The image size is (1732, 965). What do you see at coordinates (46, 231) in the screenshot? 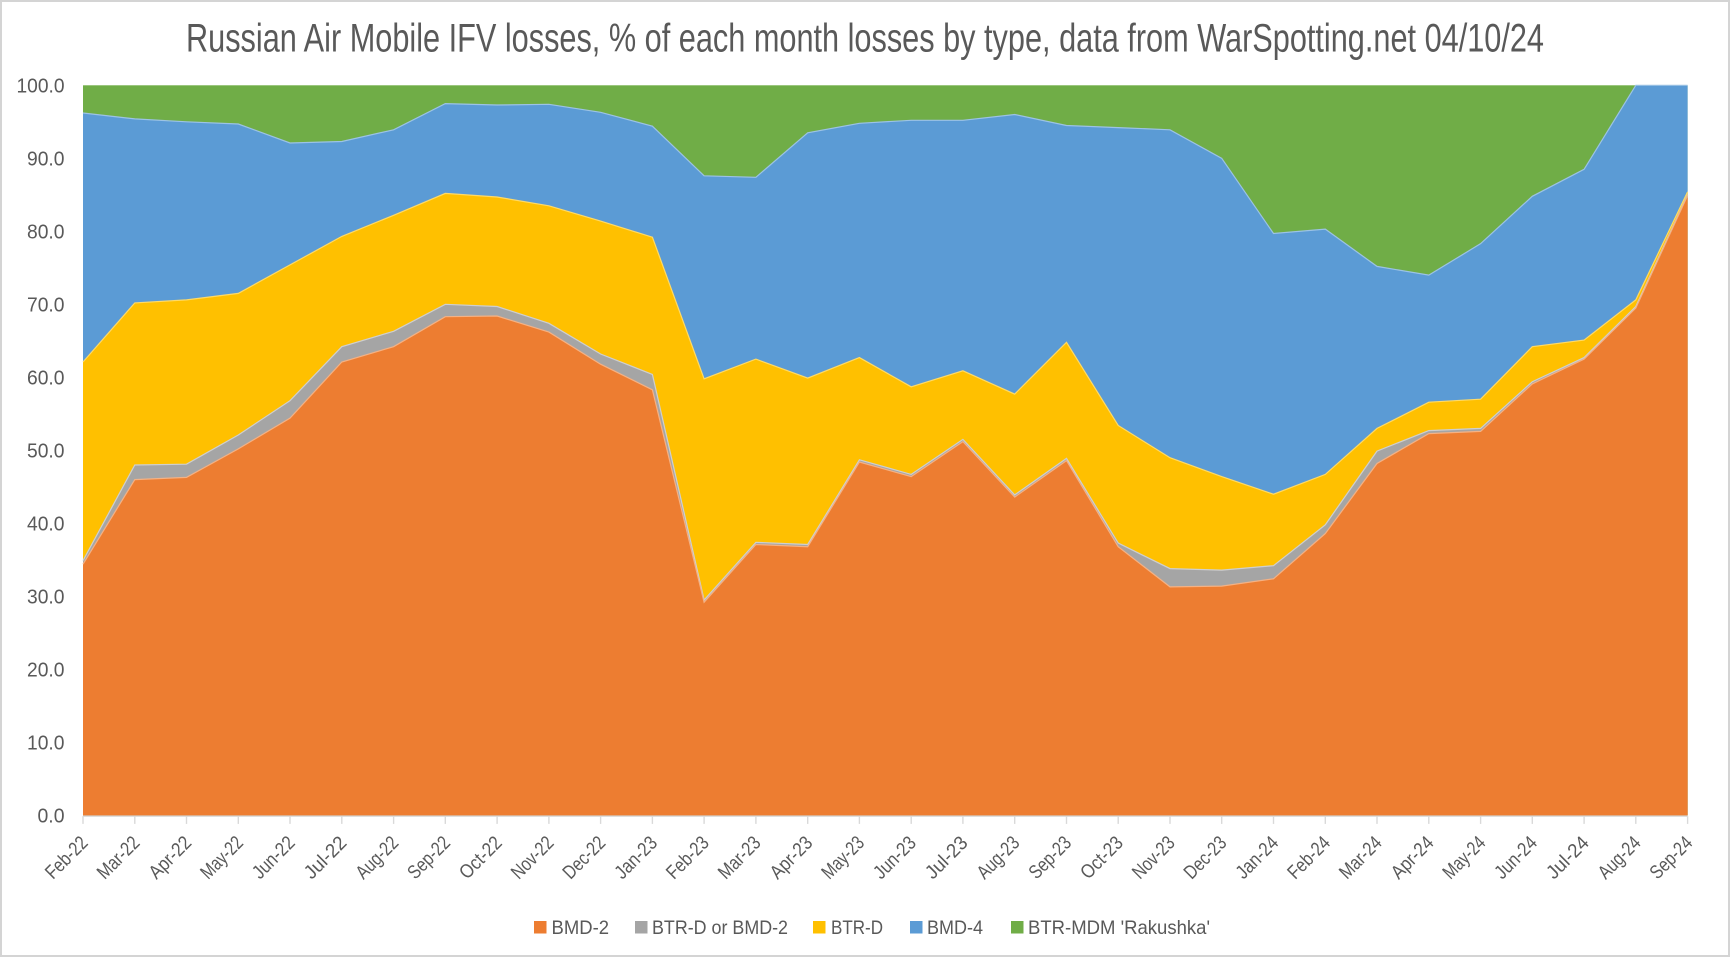
I see `svg-text: 80.0` at bounding box center [46, 231].